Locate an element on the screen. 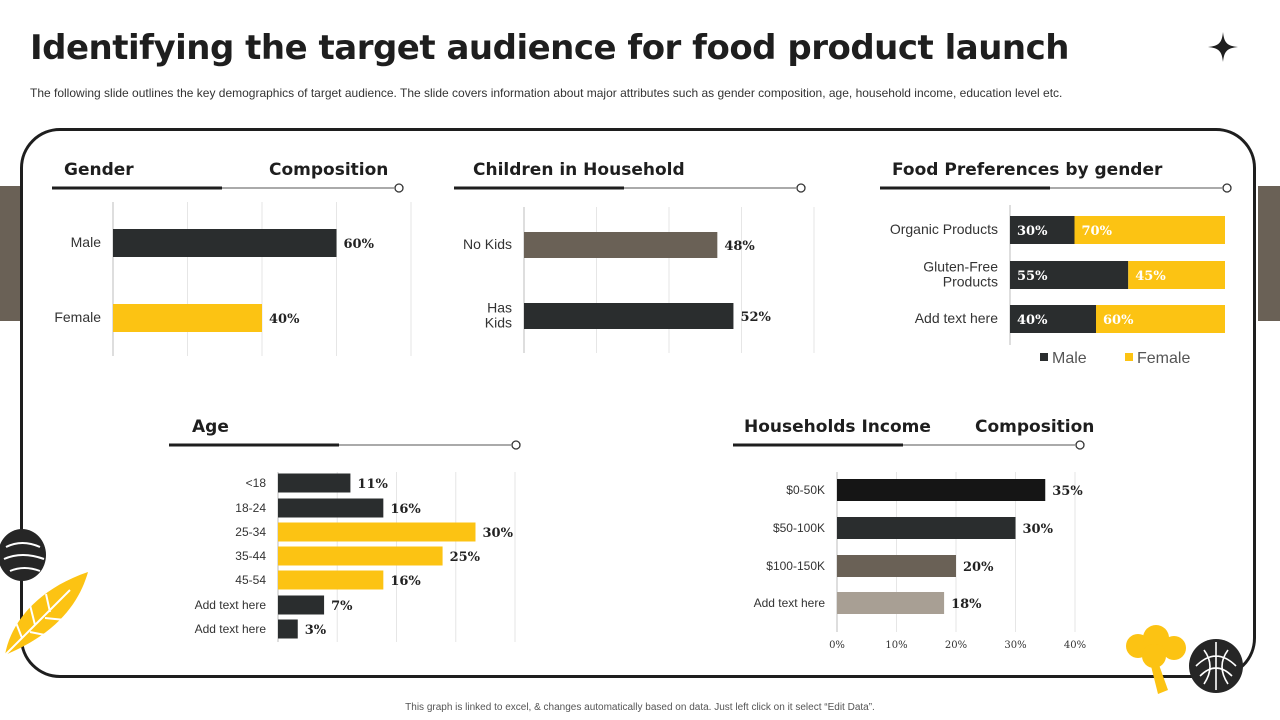 Image resolution: width=1280 pixels, height=720 pixels. cabbage-icon is located at coordinates (1216, 666).